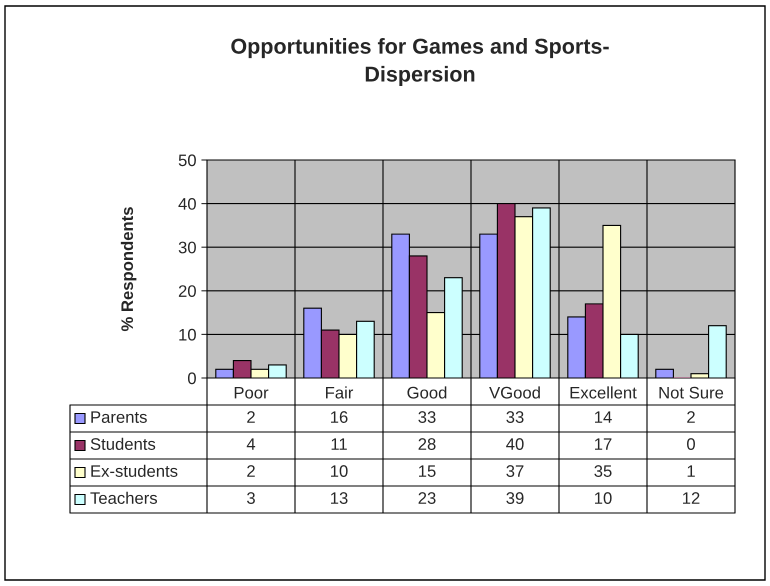 The width and height of the screenshot is (770, 586). What do you see at coordinates (187, 248) in the screenshot?
I see `y-tick-label: 30` at bounding box center [187, 248].